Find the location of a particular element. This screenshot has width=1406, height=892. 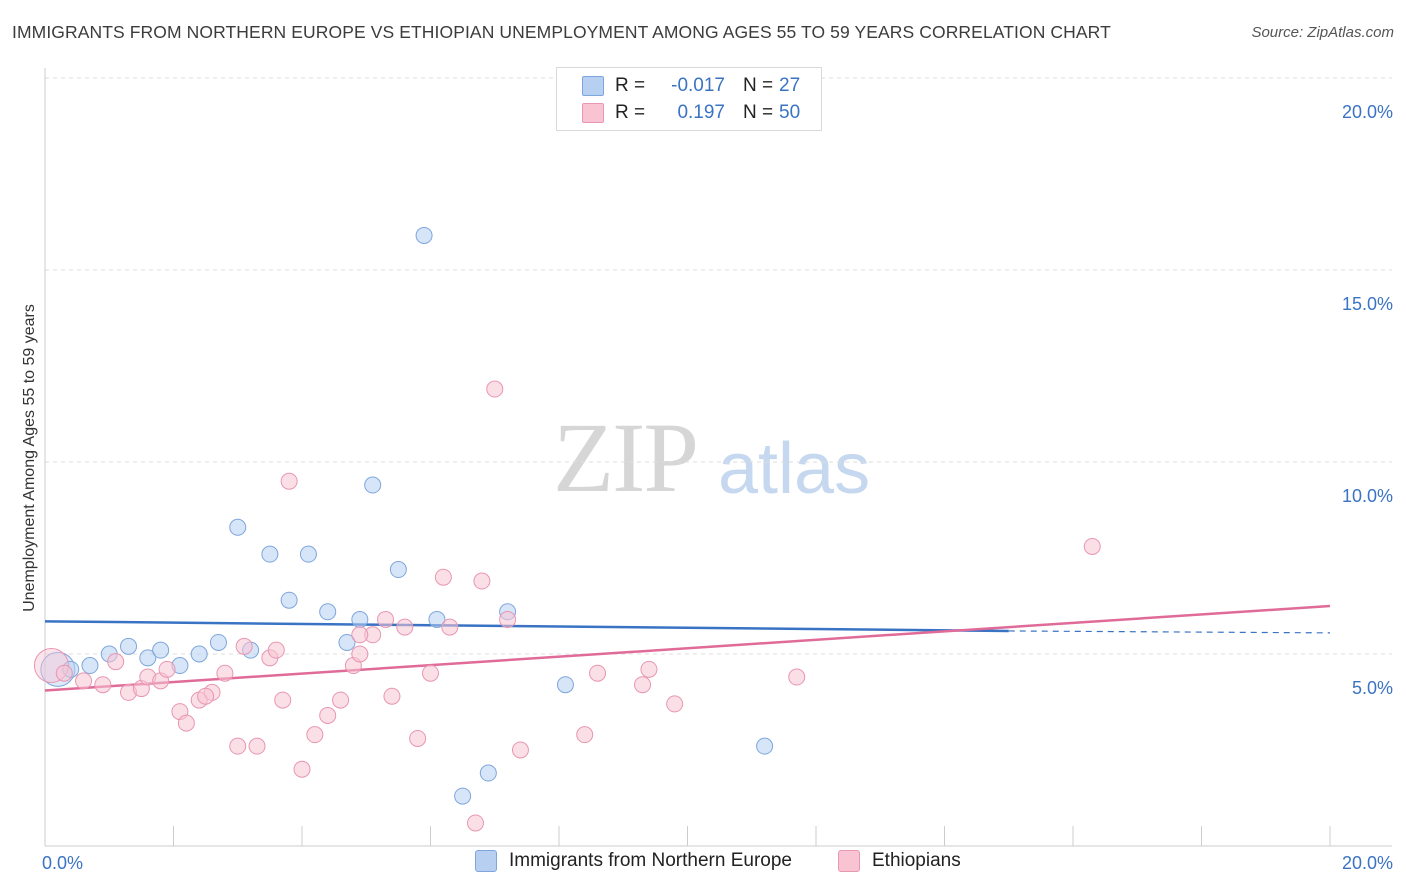

trend-line-pink is located at coordinates (687, 648).